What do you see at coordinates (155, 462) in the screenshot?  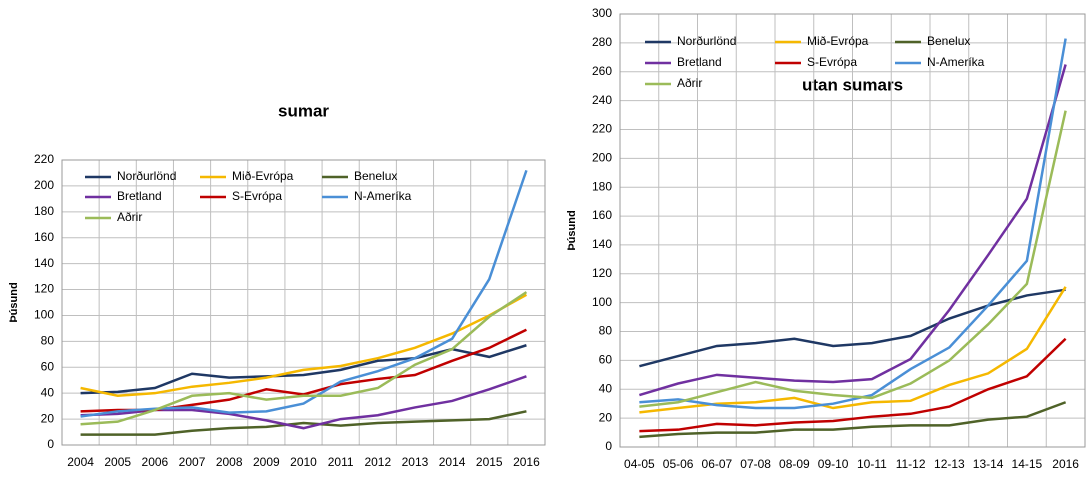 I see `x-tick-label: 2006` at bounding box center [155, 462].